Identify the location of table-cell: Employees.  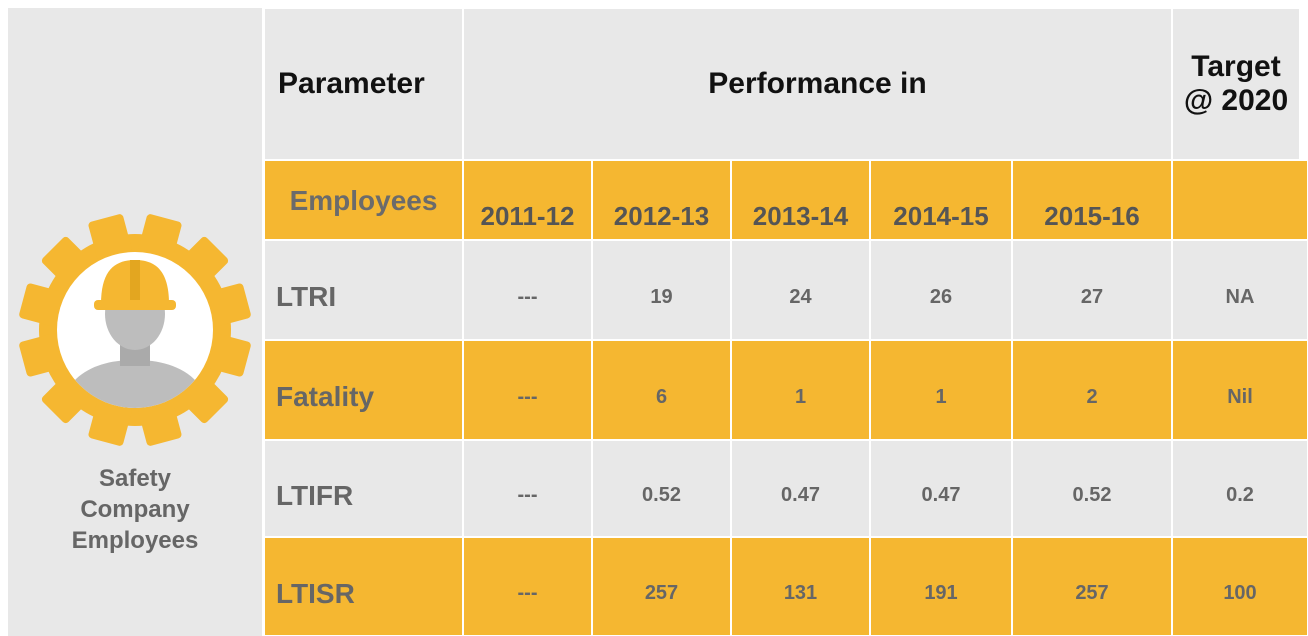
(363, 200).